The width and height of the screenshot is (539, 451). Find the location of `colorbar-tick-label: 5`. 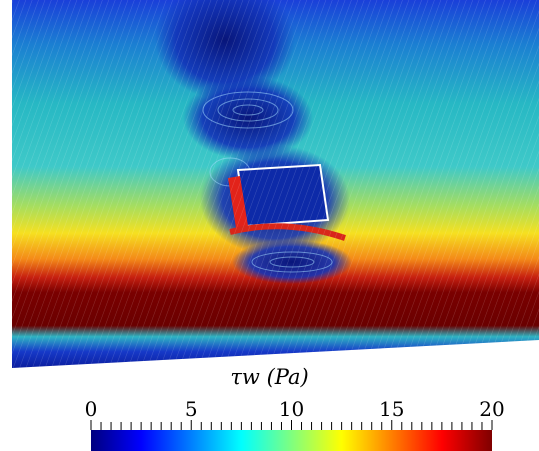

colorbar-tick-label: 5 is located at coordinates (191, 409).